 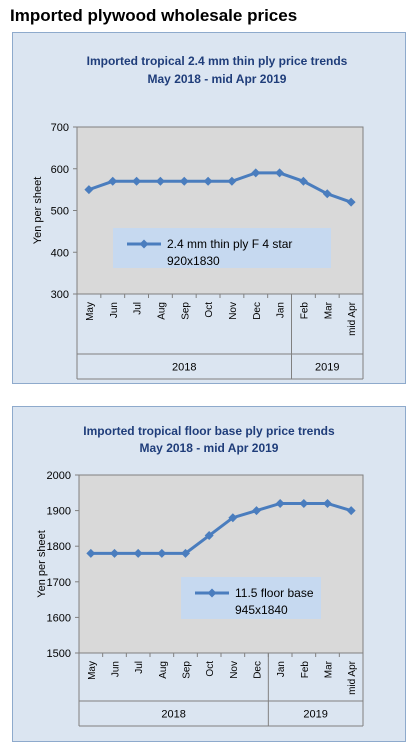 I want to click on y-tick-label: 400, so click(x=60, y=253).